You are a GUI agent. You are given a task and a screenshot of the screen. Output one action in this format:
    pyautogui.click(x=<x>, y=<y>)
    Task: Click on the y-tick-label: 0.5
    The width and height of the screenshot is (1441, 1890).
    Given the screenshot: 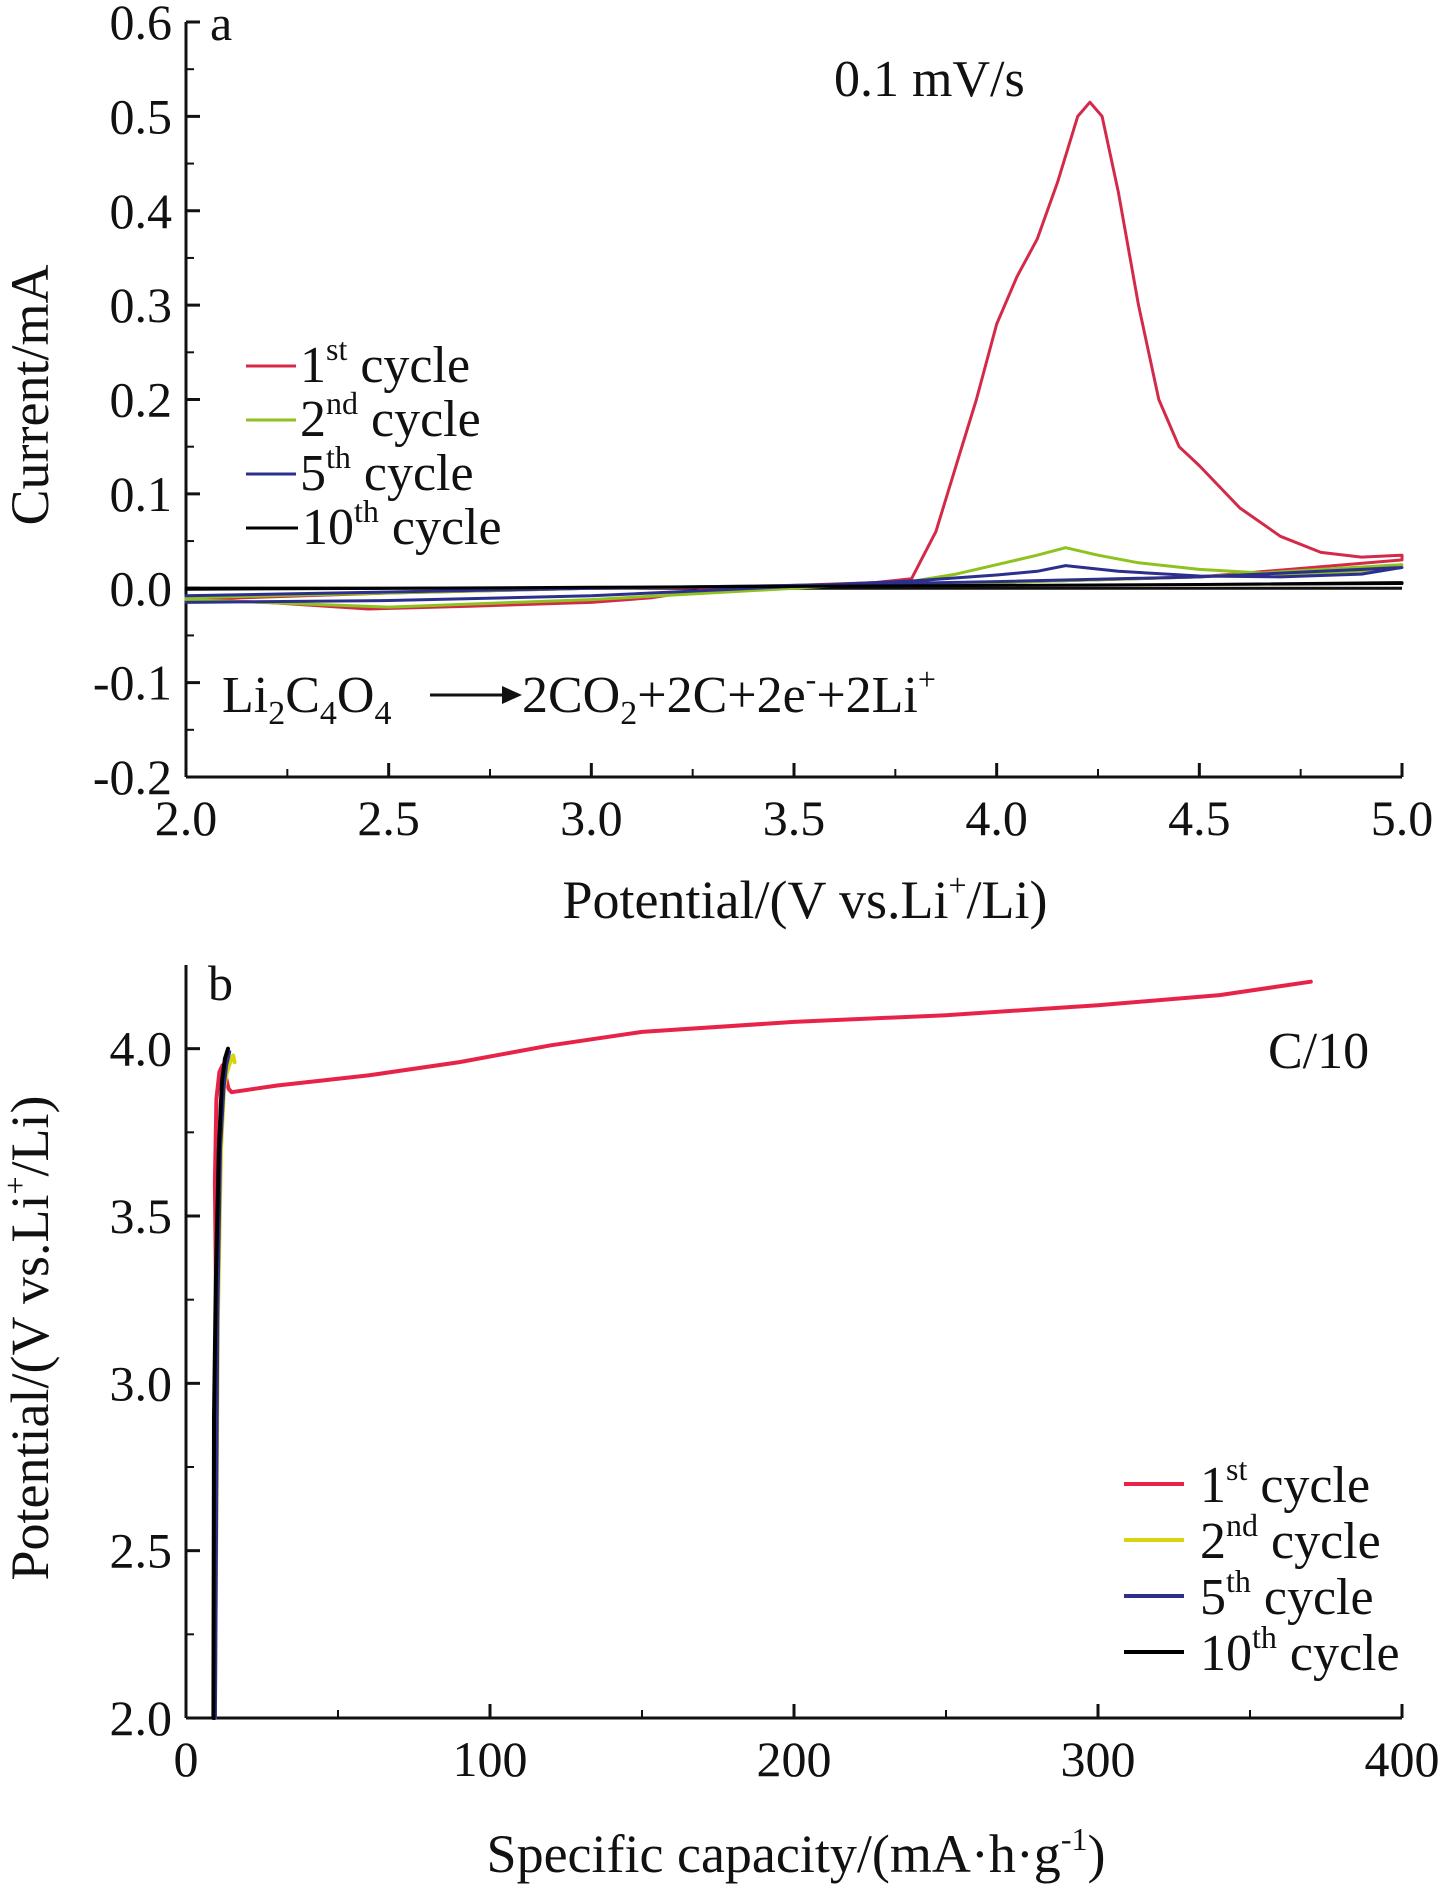 What is the action you would take?
    pyautogui.click(x=141, y=116)
    